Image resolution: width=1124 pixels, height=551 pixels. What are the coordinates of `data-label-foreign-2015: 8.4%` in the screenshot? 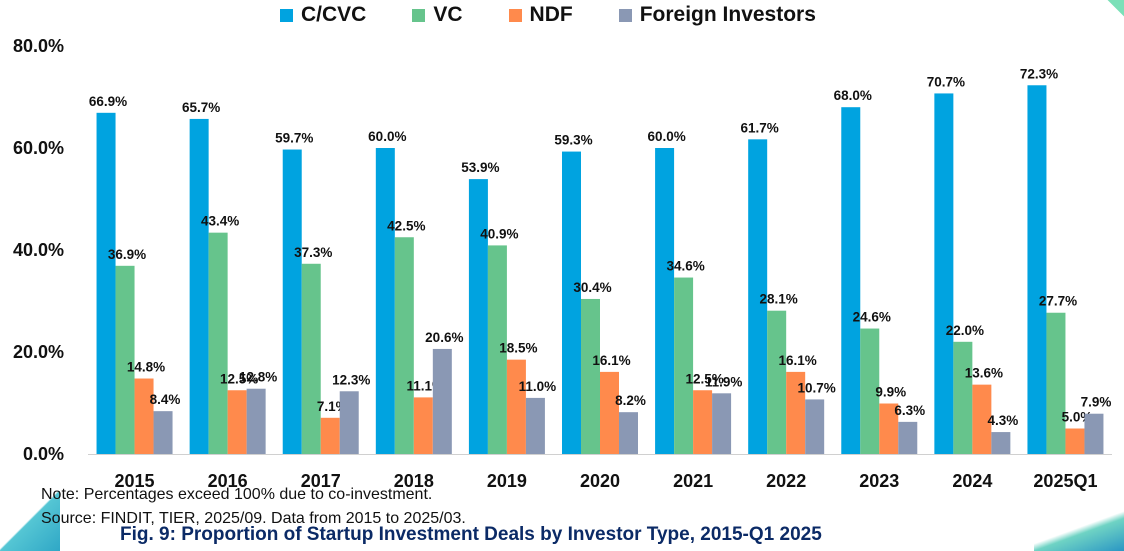 It's located at (165, 399).